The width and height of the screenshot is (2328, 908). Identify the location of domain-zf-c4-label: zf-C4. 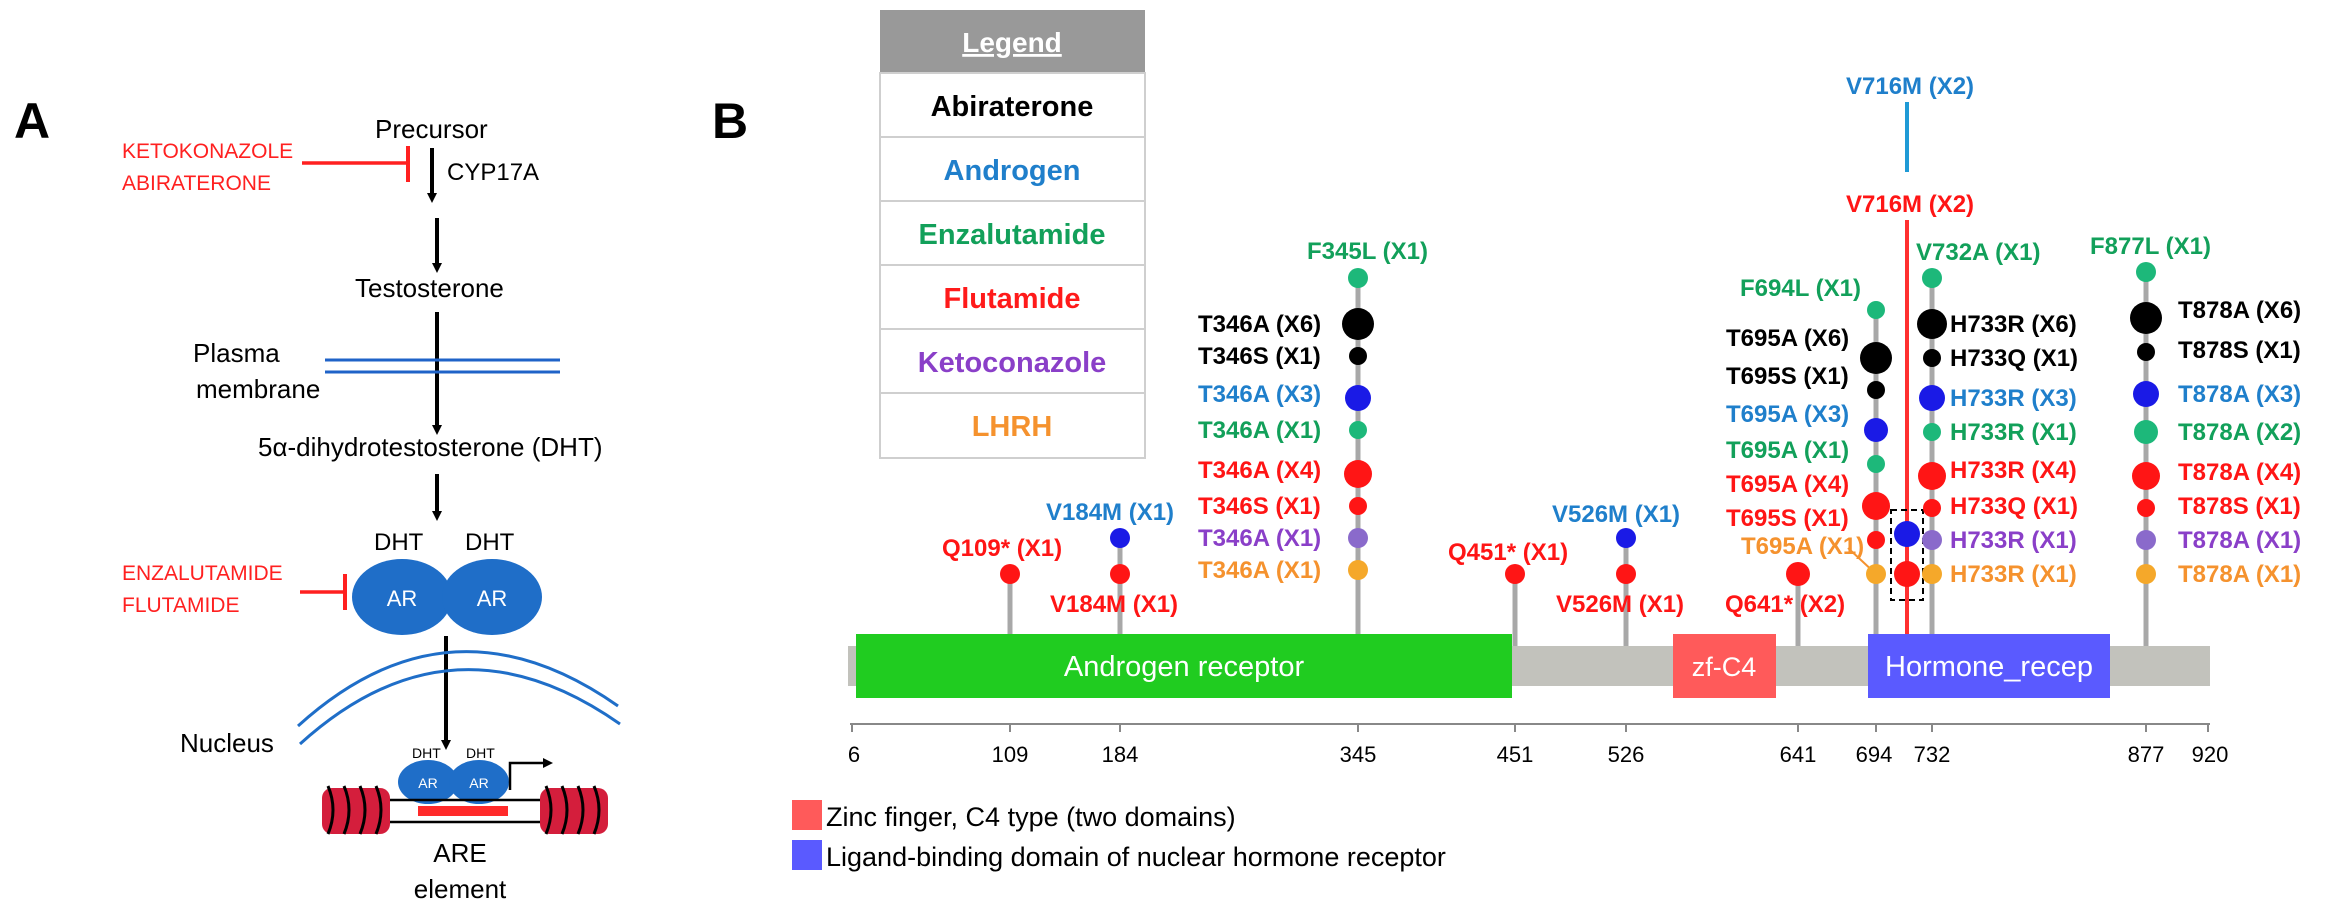
(1724, 667).